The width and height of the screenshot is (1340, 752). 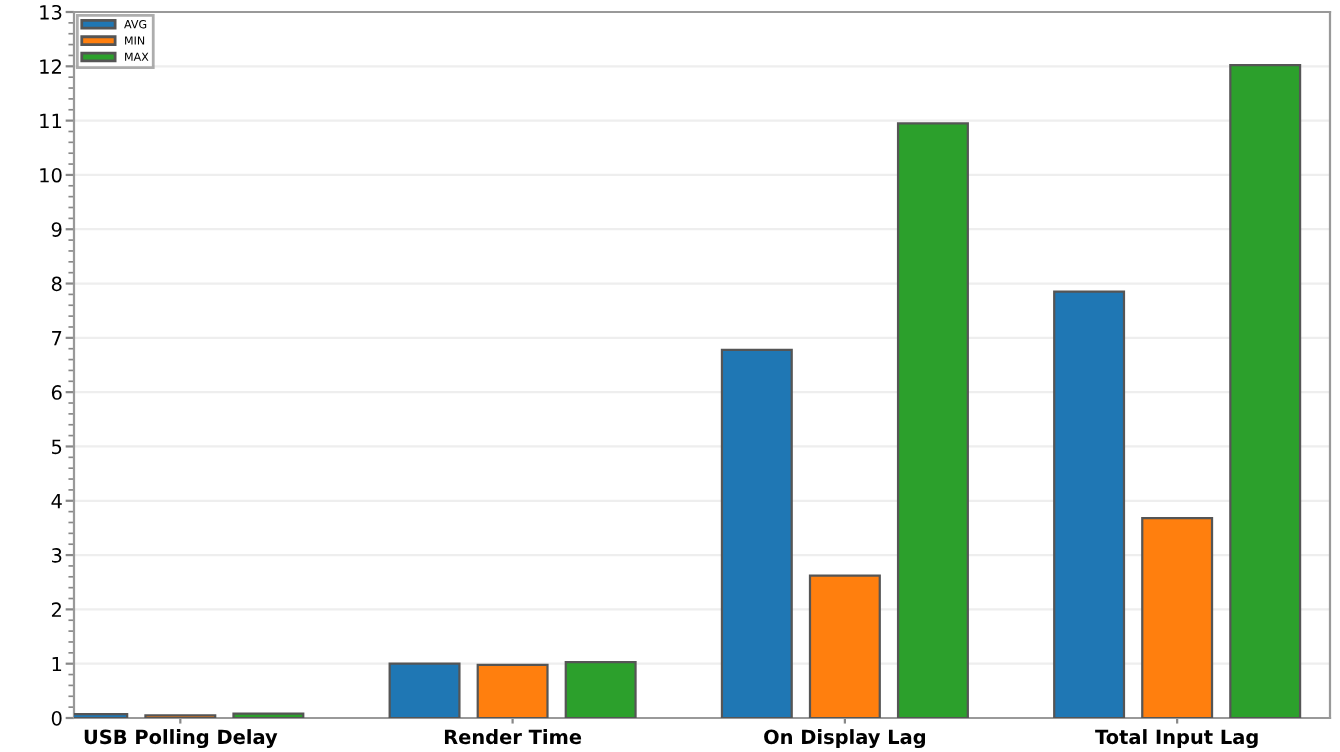 What do you see at coordinates (51, 12) in the screenshot?
I see `y-tick-label: 13` at bounding box center [51, 12].